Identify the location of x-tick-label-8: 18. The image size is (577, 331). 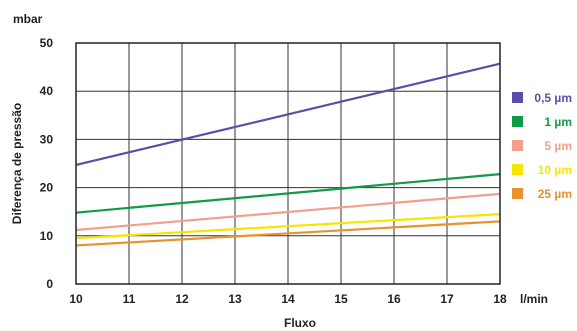
(500, 299).